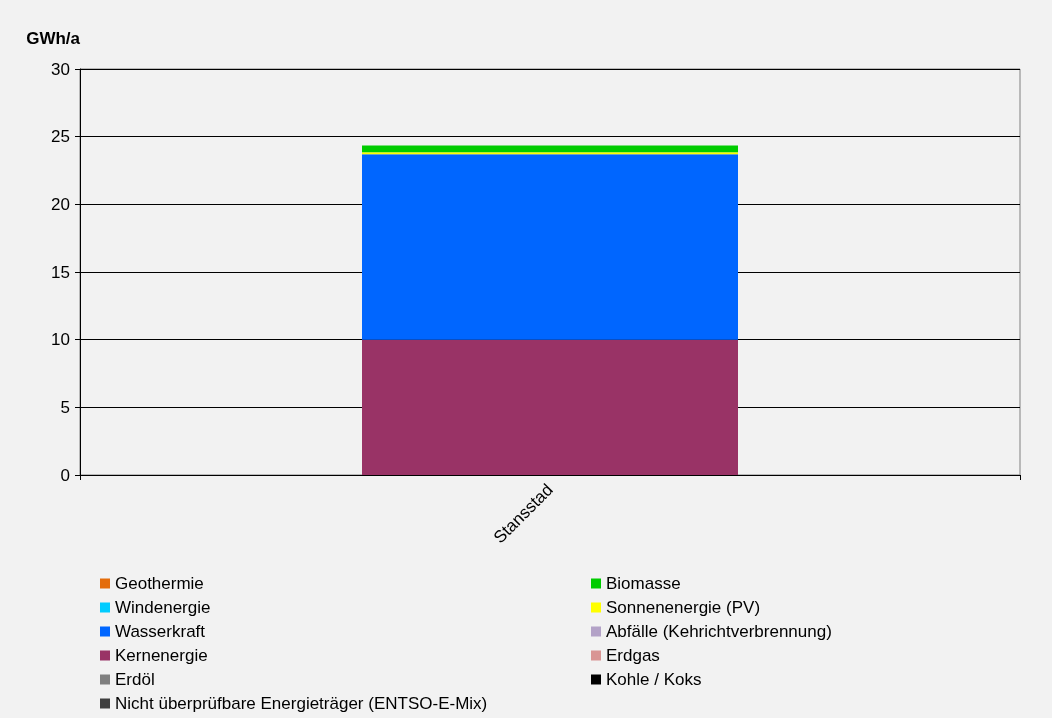 This screenshot has width=1052, height=718. What do you see at coordinates (60, 340) in the screenshot?
I see `y-tick-label: 10` at bounding box center [60, 340].